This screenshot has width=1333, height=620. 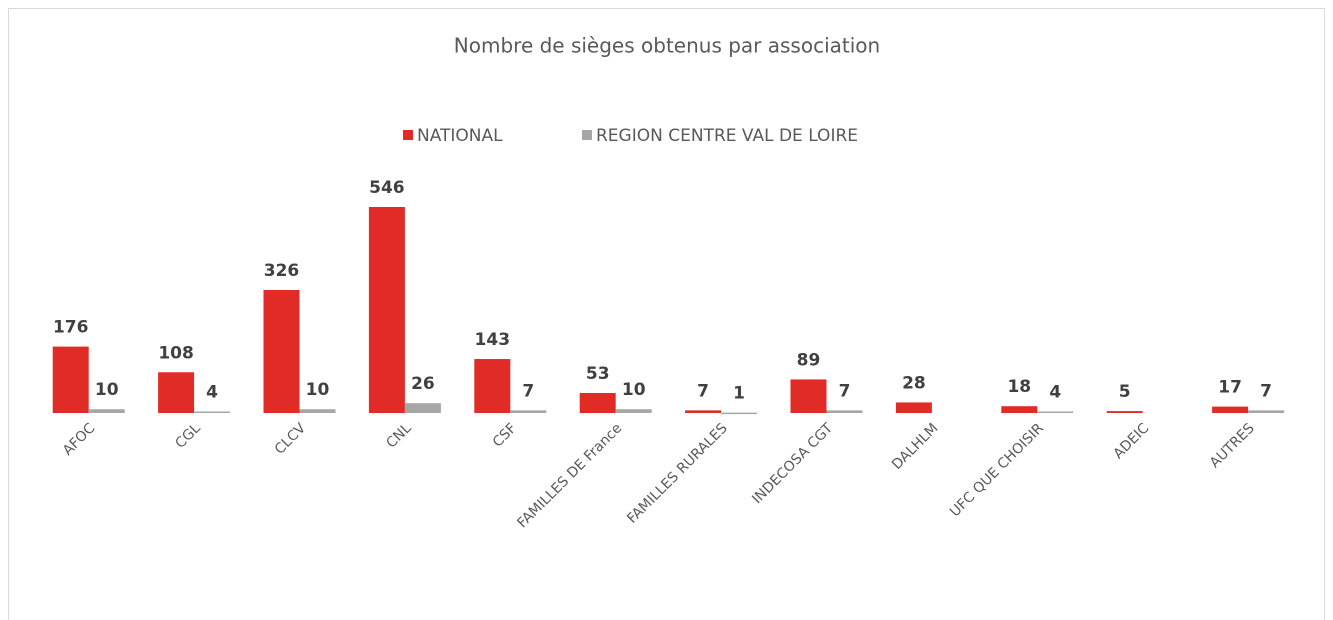 I want to click on value-label: 26, so click(x=423, y=384).